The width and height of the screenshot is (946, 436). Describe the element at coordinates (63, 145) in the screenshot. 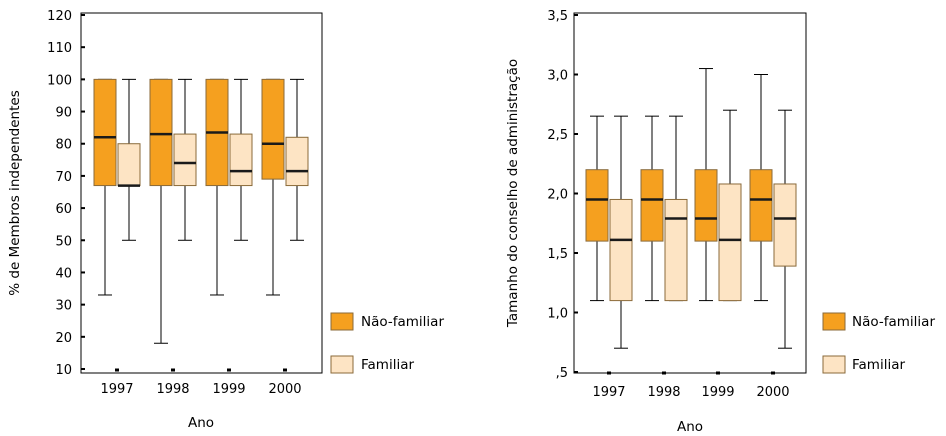

I see `y-tick-label: 80` at that location.